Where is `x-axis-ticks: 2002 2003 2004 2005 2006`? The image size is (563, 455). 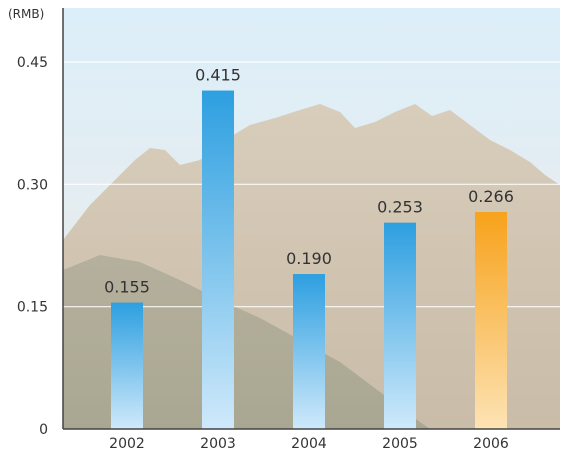 x-axis-ticks: 2002 2003 2004 2005 2006 is located at coordinates (309, 444).